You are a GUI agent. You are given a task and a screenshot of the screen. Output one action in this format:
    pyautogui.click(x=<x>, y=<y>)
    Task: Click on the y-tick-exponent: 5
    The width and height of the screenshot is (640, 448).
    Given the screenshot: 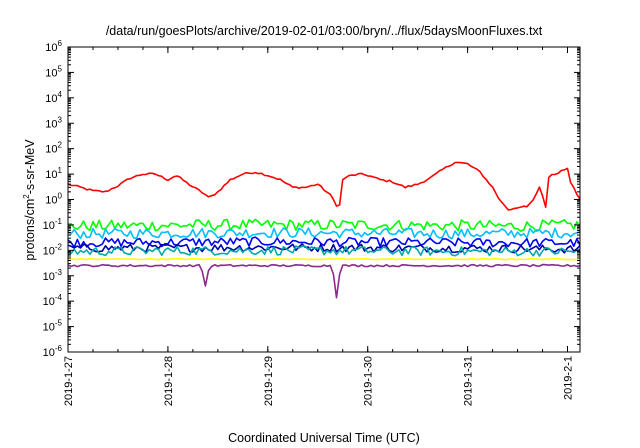 What is the action you would take?
    pyautogui.click(x=60, y=68)
    